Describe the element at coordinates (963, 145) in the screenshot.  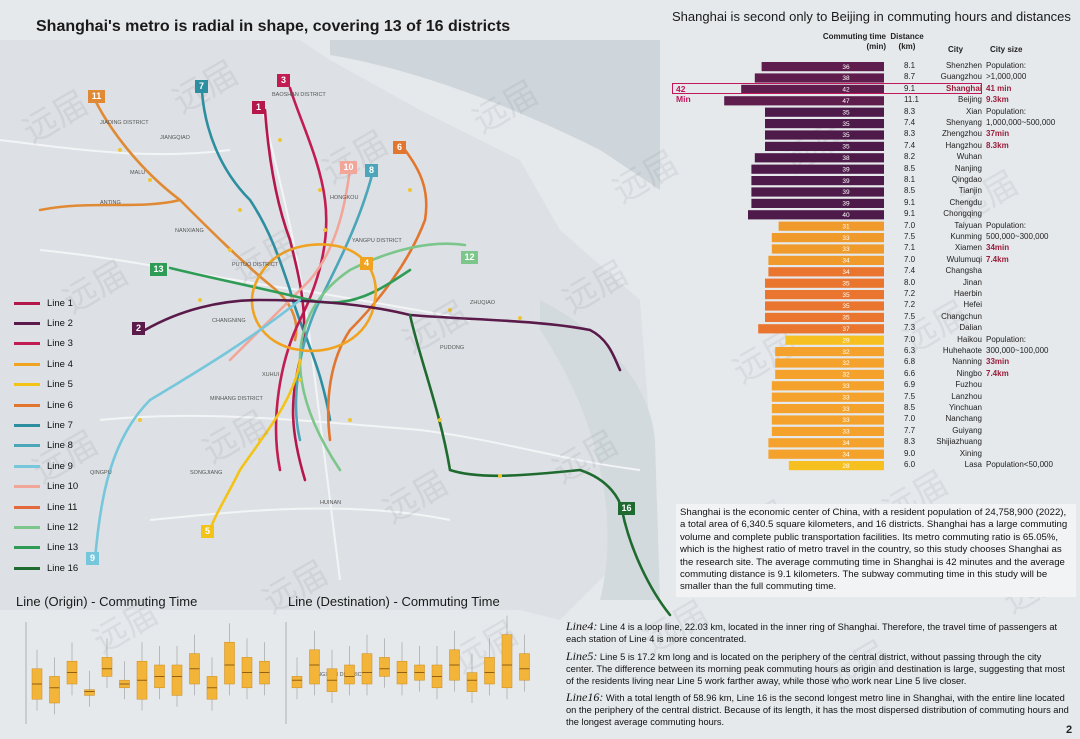
I see `city-label: Hangzhou` at that location.